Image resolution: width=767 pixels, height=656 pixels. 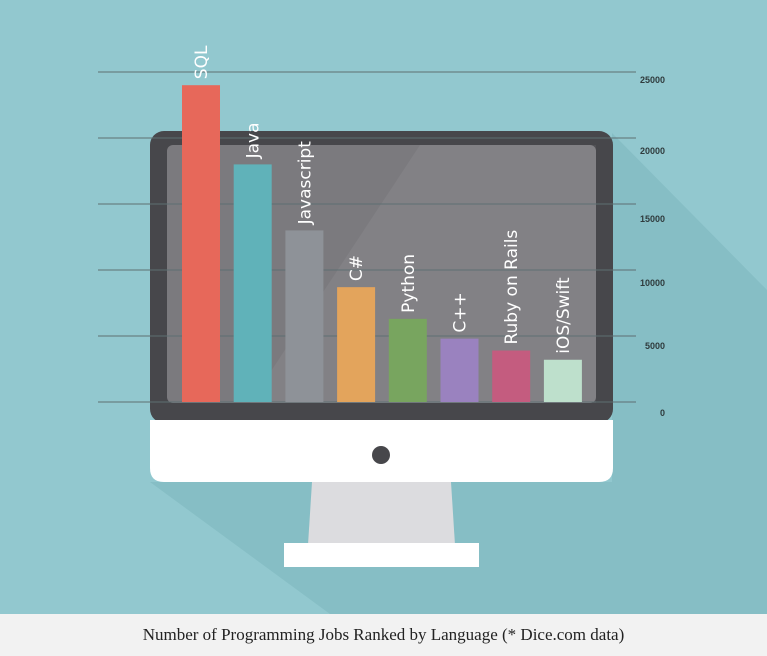 I want to click on bar-label: iOS/Swift, so click(x=564, y=315).